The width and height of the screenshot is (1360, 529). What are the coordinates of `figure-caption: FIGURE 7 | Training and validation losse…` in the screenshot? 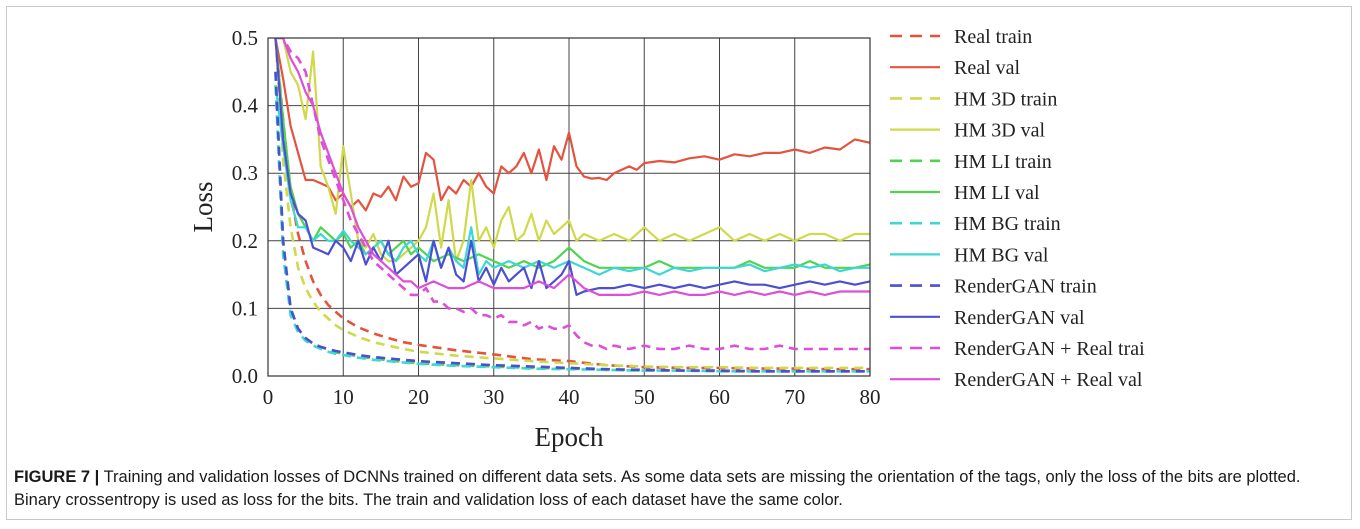 It's located at (679, 489).